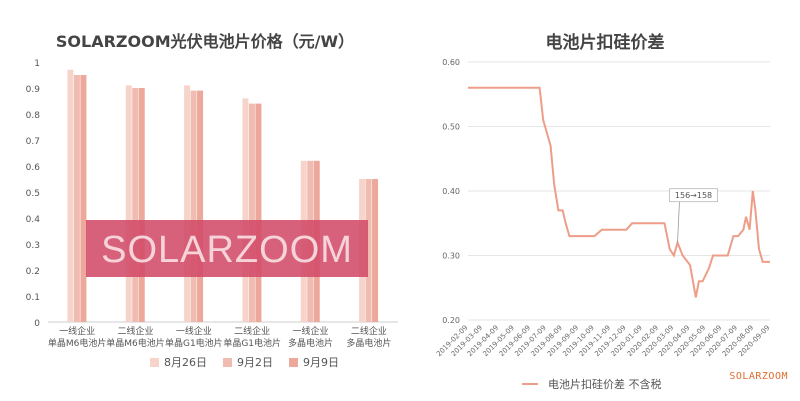 The height and width of the screenshot is (401, 800). Describe the element at coordinates (33, 142) in the screenshot. I see `y-tick-label: 0.7` at that location.